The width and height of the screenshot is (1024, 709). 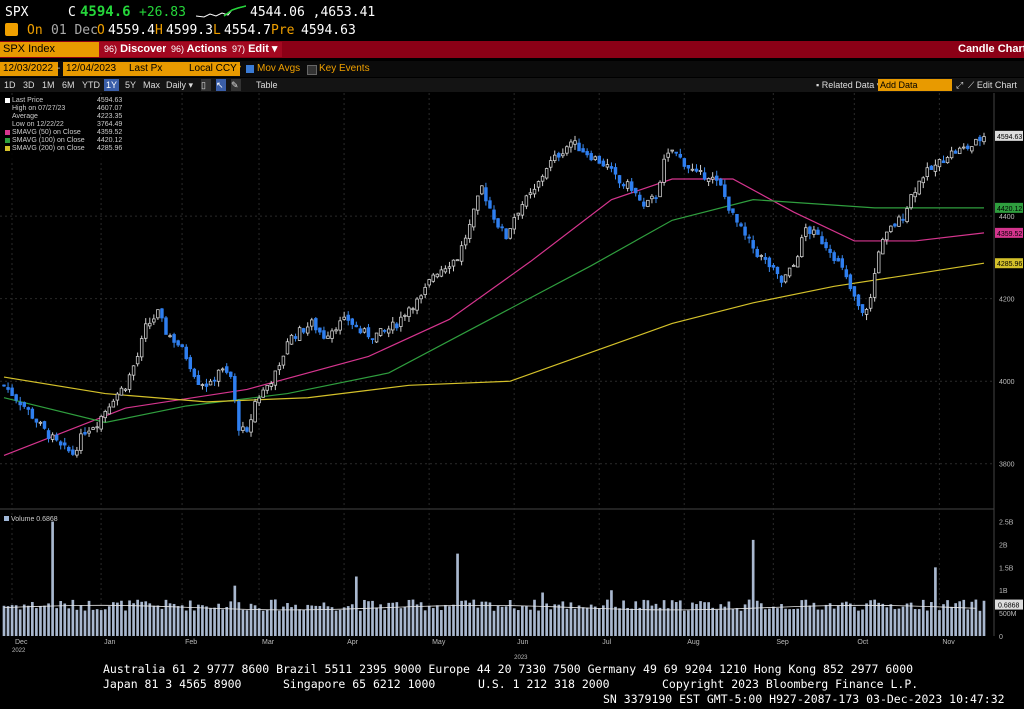 What do you see at coordinates (960, 85) in the screenshot?
I see `zoom-icon: ⤢` at bounding box center [960, 85].